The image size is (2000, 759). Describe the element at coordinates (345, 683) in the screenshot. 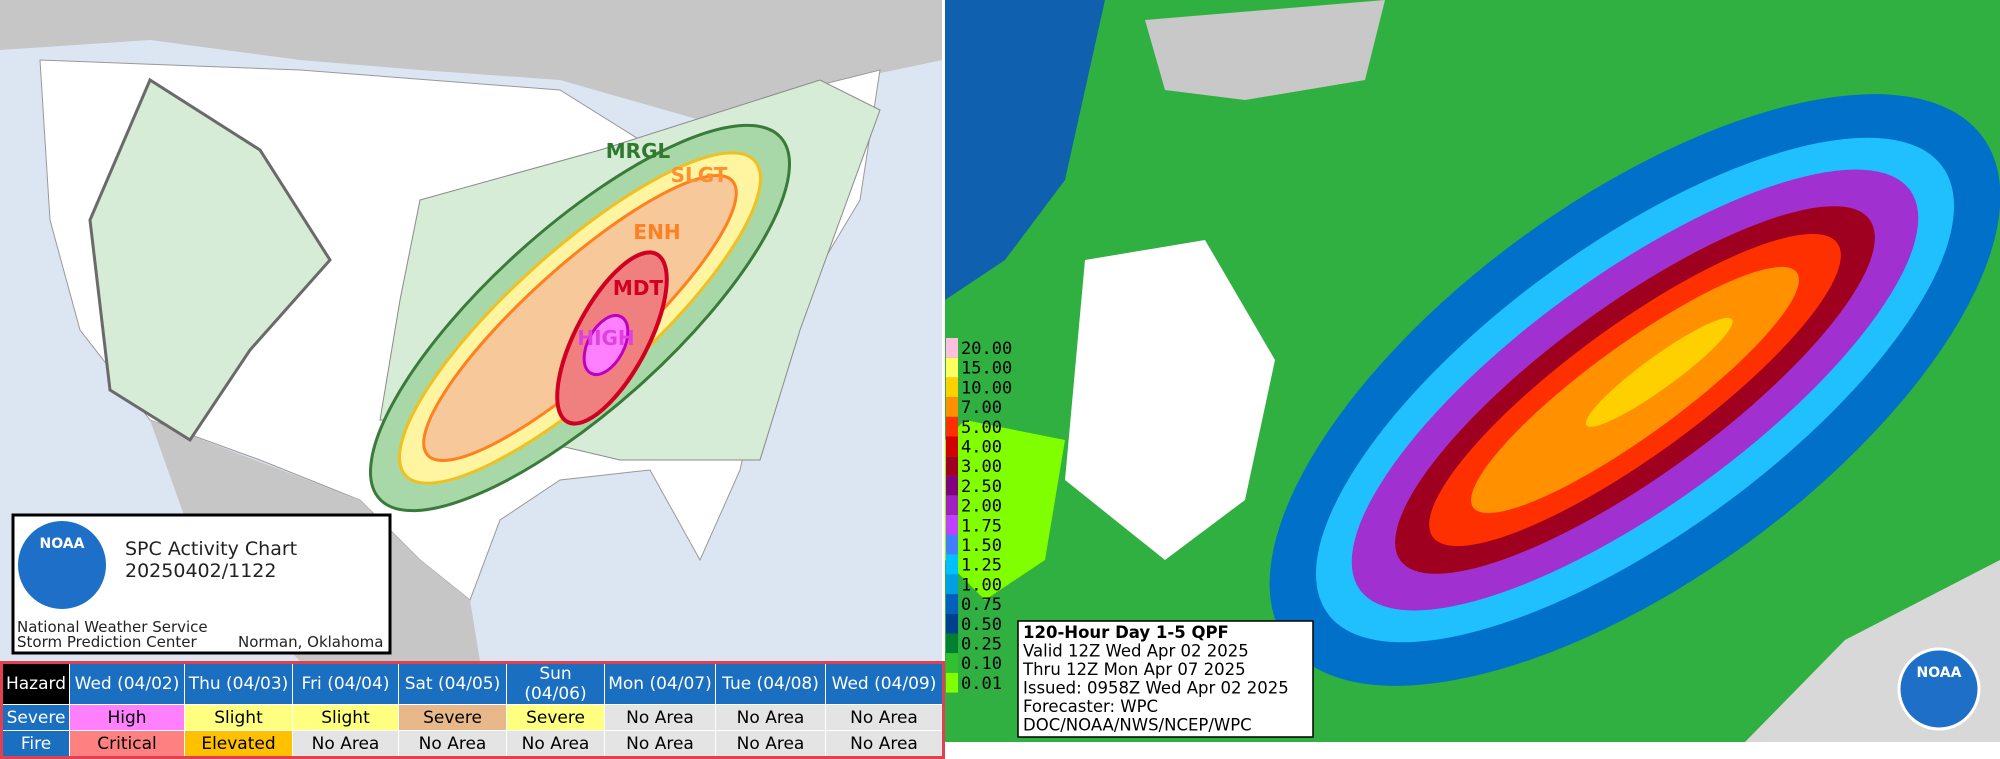

I see `table-cell: Fri (04/04)` at that location.